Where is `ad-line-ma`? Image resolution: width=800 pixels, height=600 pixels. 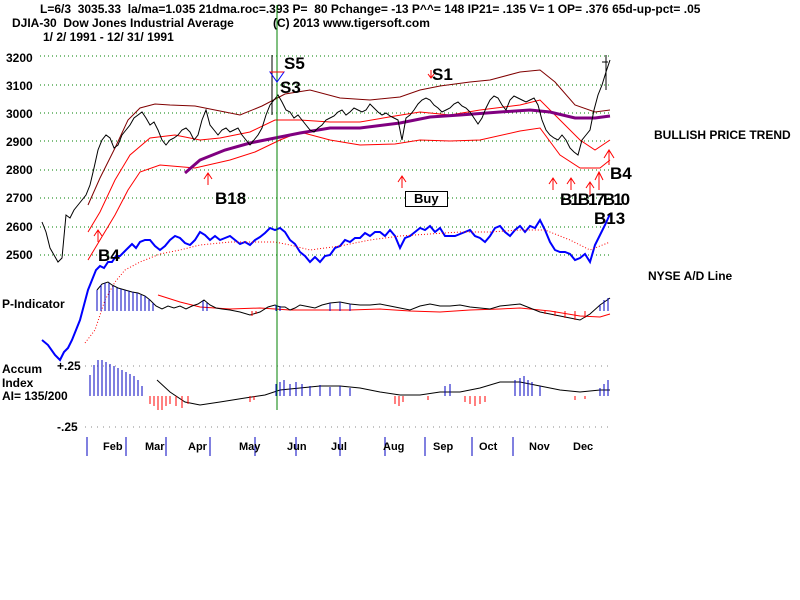
ad-line-ma is located at coordinates (347, 286).